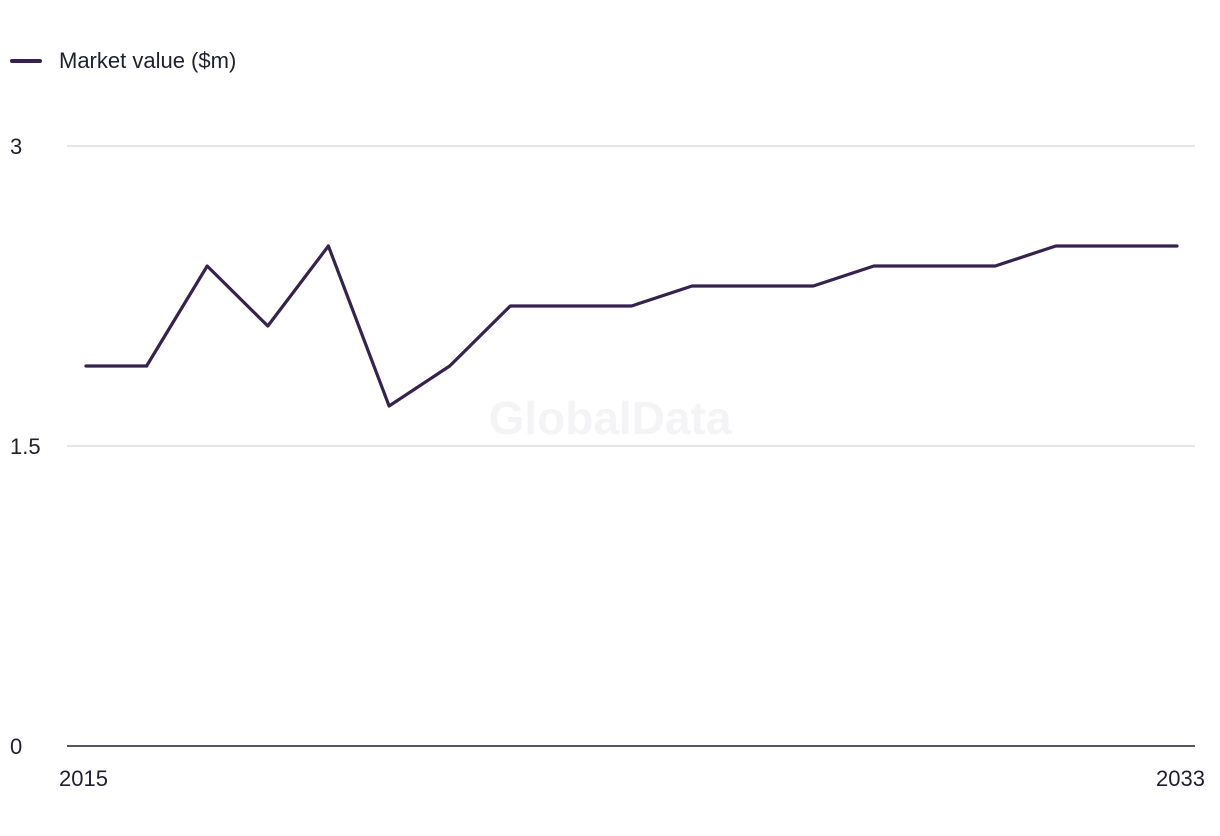  Describe the element at coordinates (610, 418) in the screenshot. I see `watermark-text: GlobalData` at that location.